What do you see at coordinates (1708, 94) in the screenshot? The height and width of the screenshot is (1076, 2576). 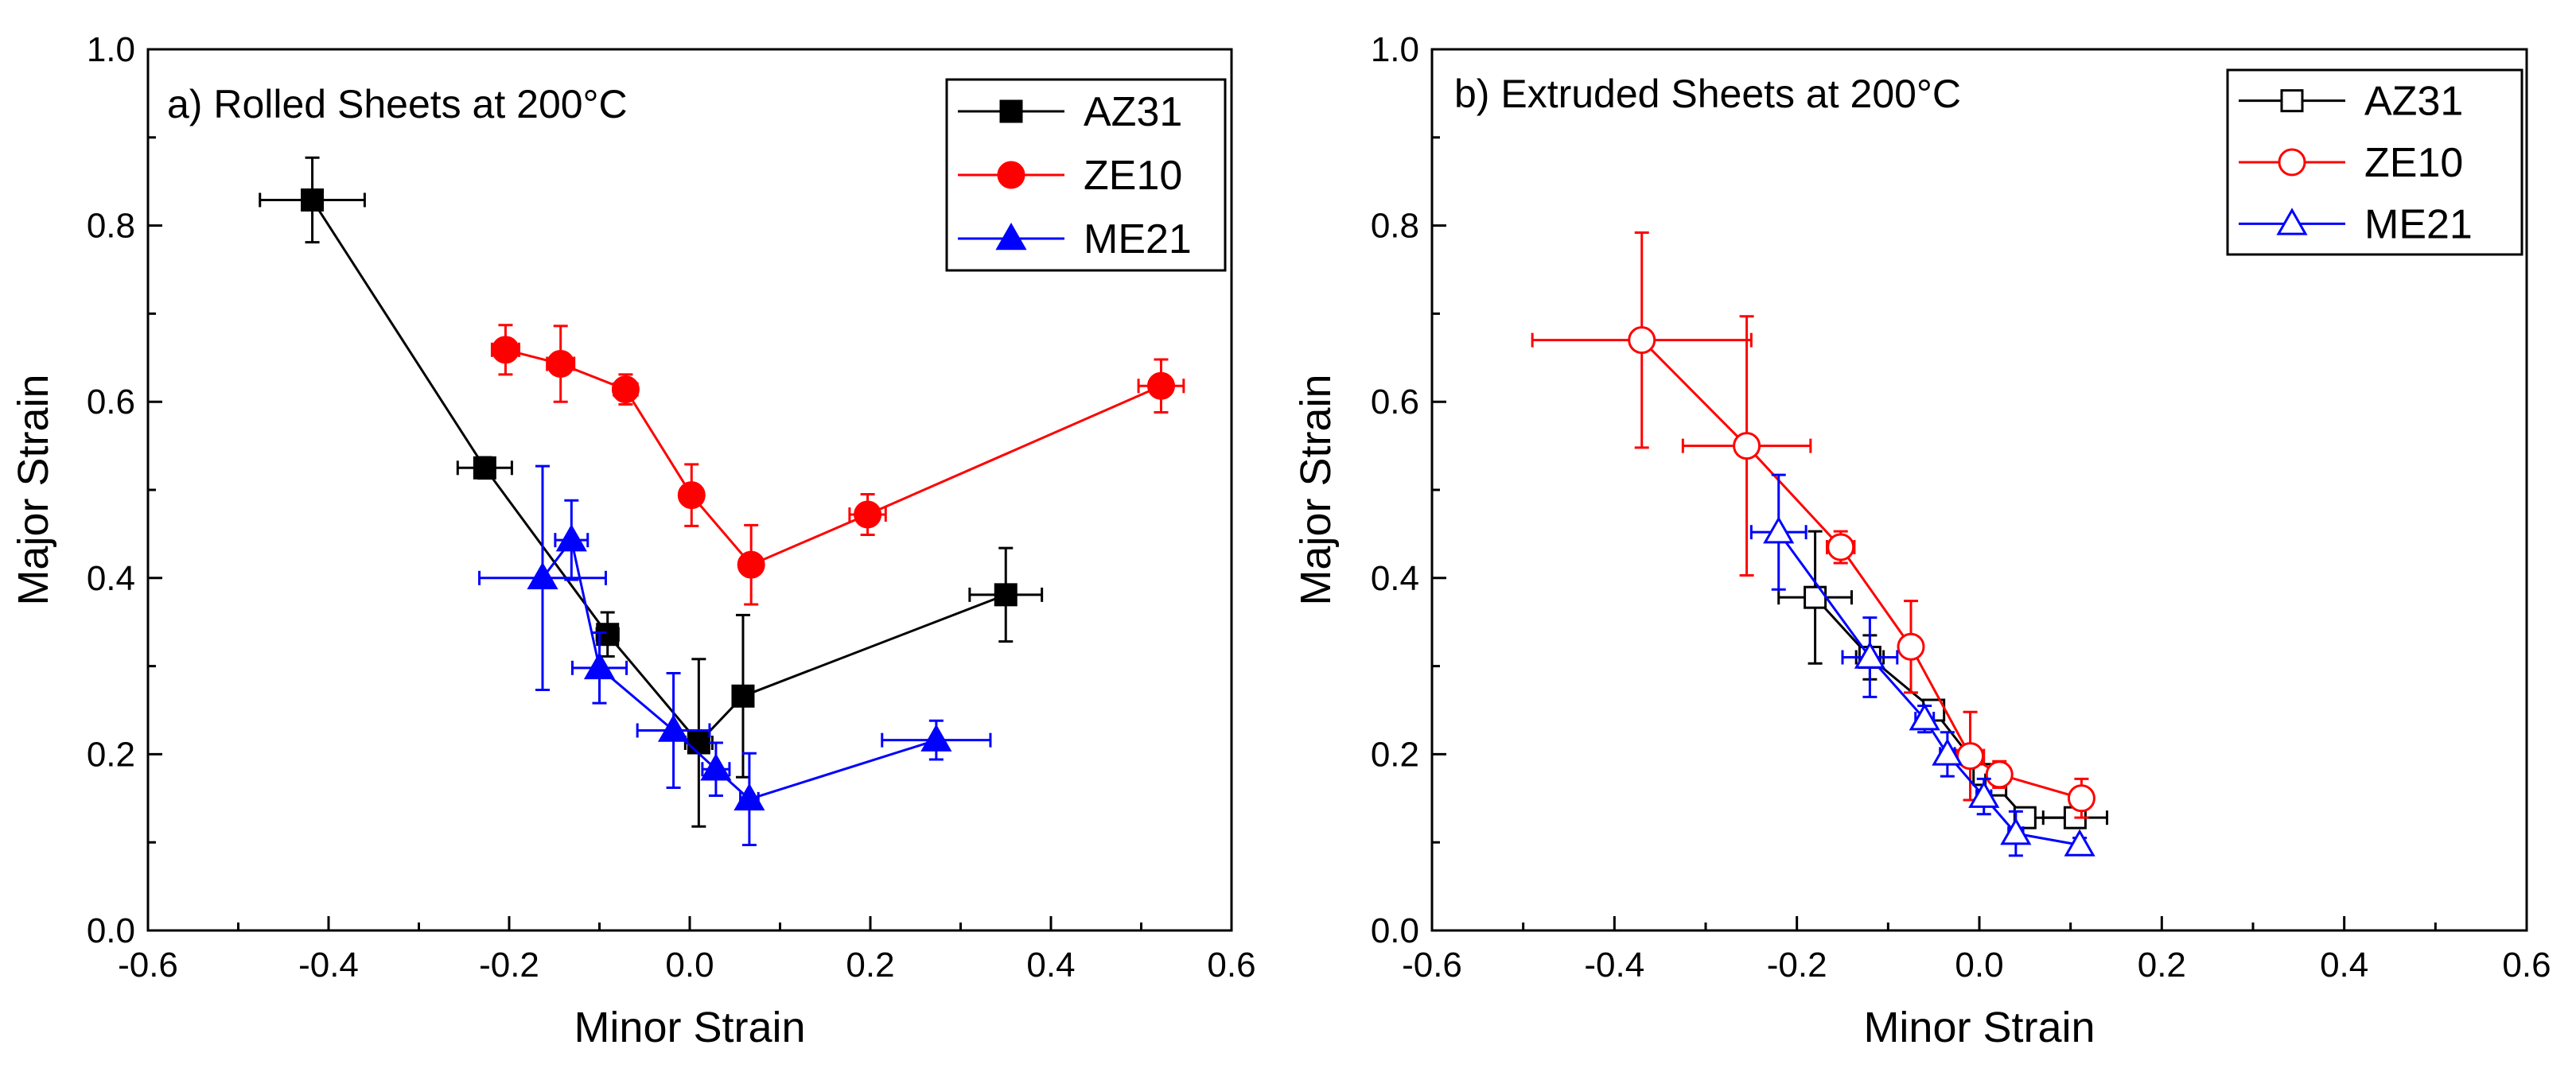 I see `panel-title: b) Extruded Sheets at 200°C` at bounding box center [1708, 94].